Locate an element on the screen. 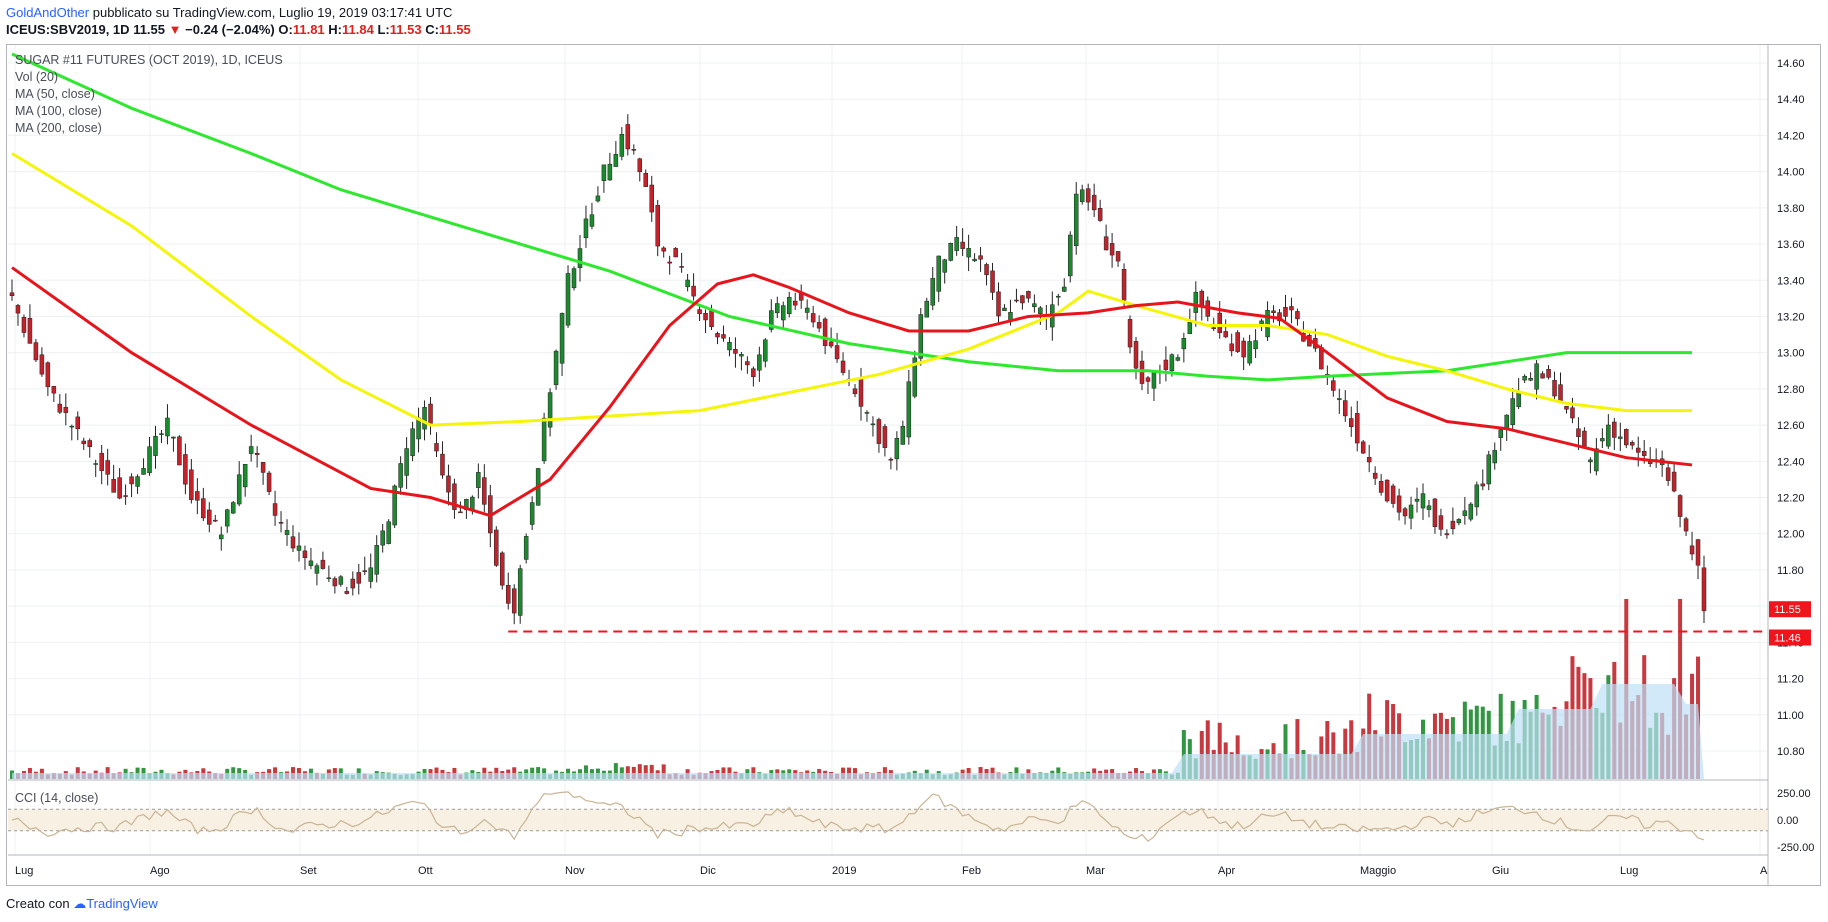 Image resolution: width=1828 pixels, height=922 pixels. y-tick-label: 14.40 is located at coordinates (1791, 100).